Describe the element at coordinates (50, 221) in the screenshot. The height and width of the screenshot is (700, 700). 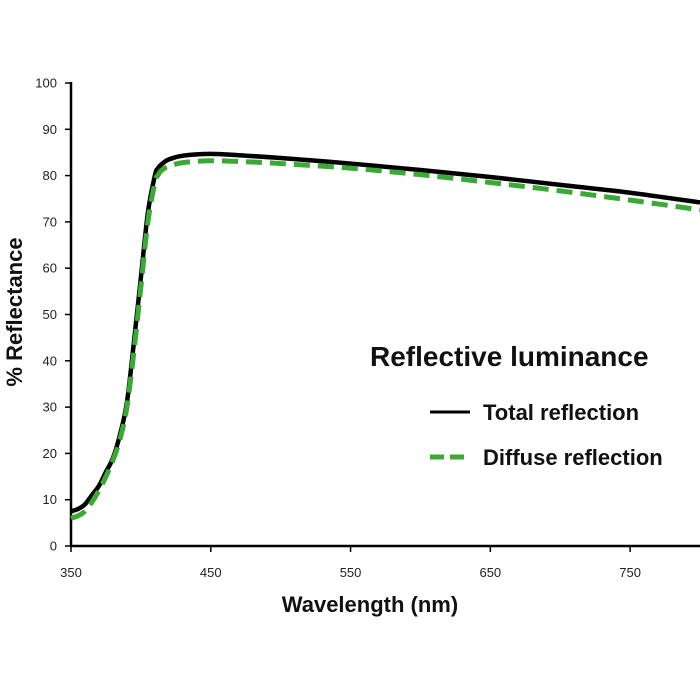
I see `y-tick-label: 70` at that location.